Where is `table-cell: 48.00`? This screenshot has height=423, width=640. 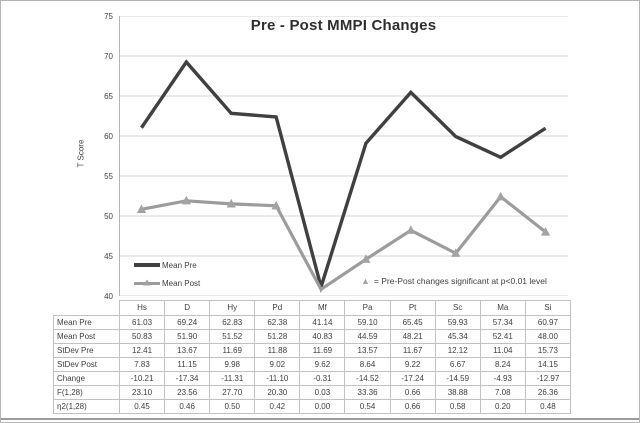
table-cell: 48.00 is located at coordinates (548, 336).